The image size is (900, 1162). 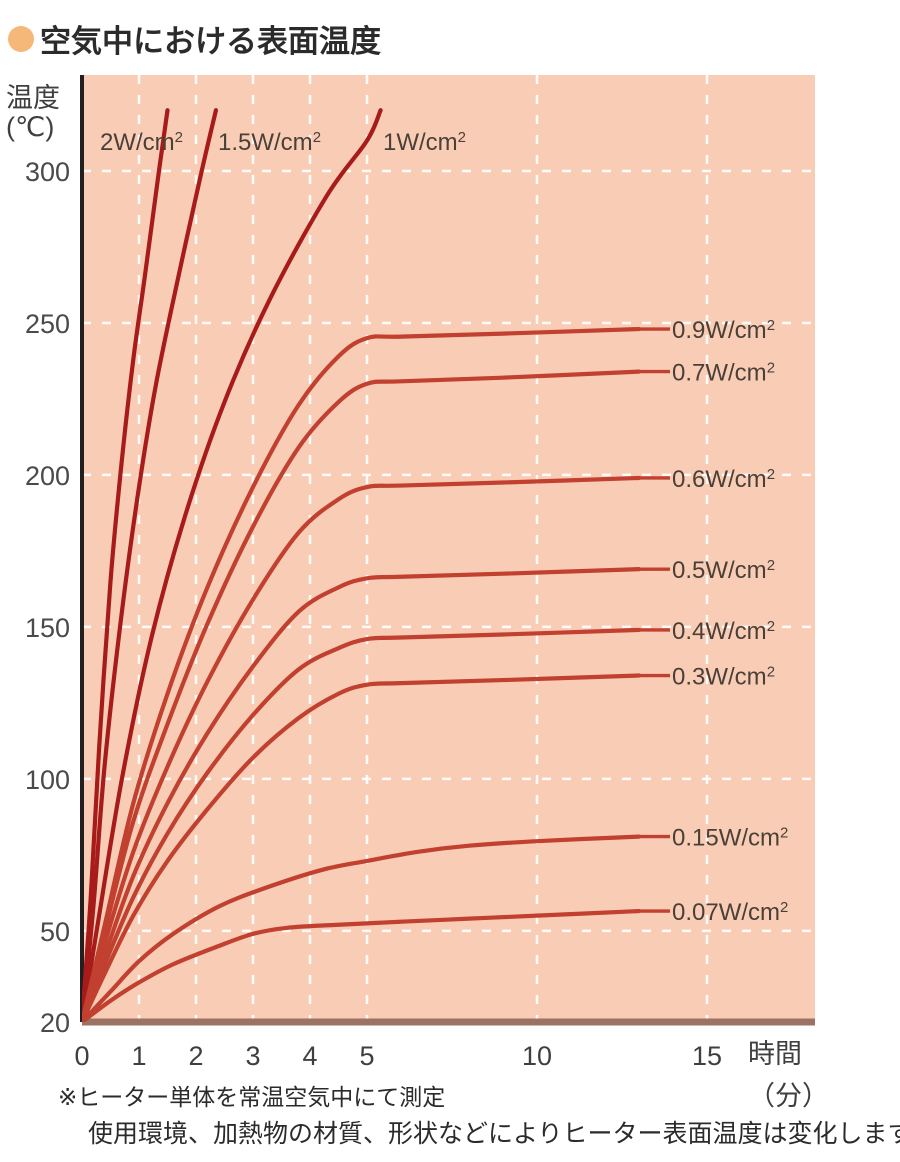 I want to click on series-label: 0.4W/cm2, so click(x=723, y=631).